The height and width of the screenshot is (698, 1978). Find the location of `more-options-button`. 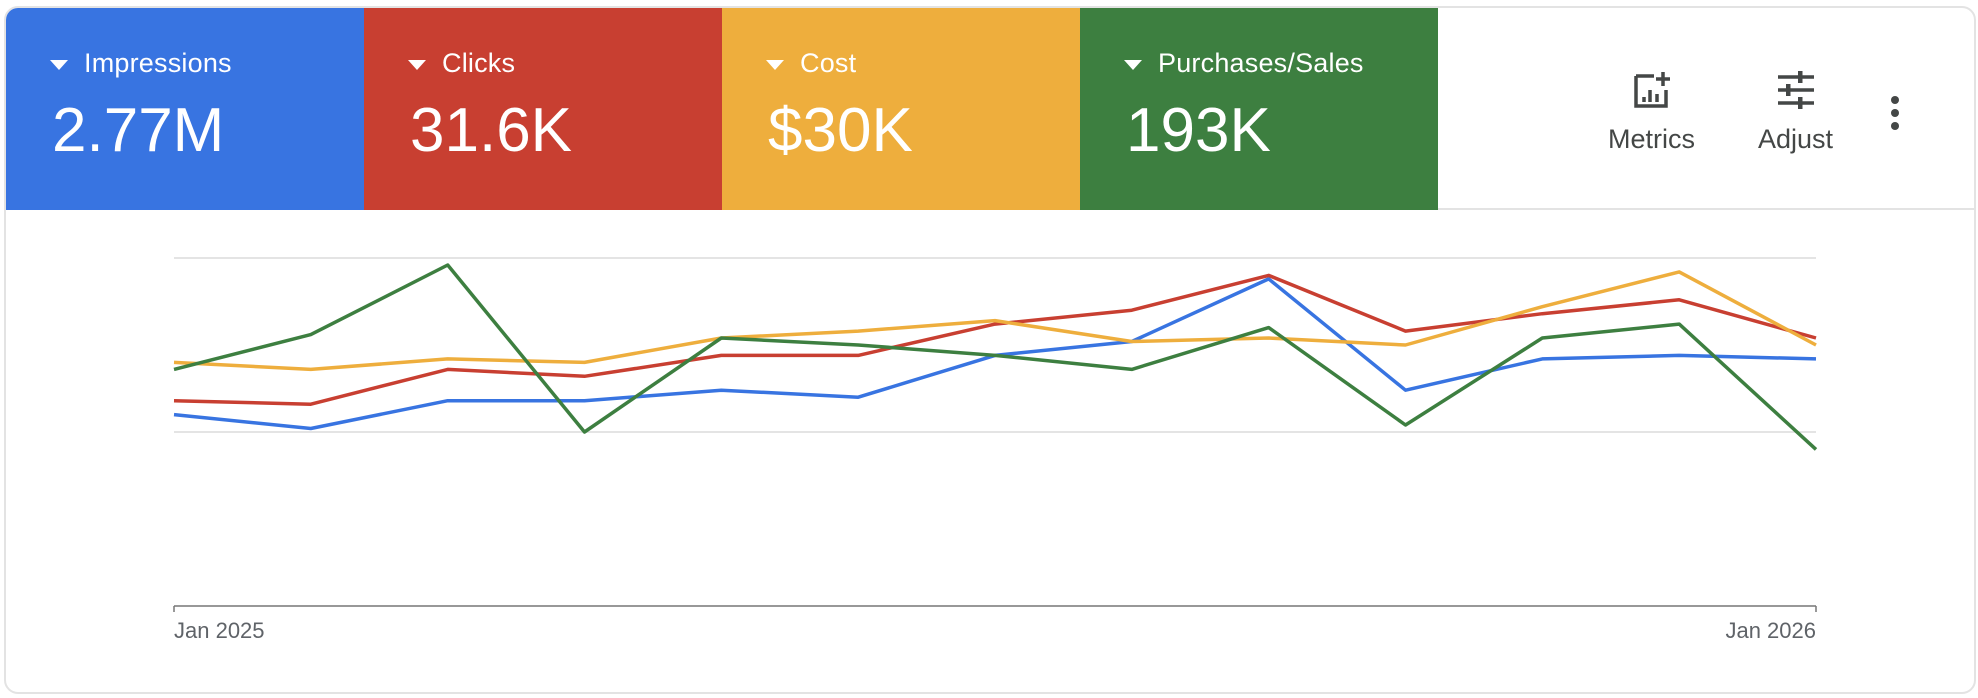

more-options-button is located at coordinates (1895, 116).